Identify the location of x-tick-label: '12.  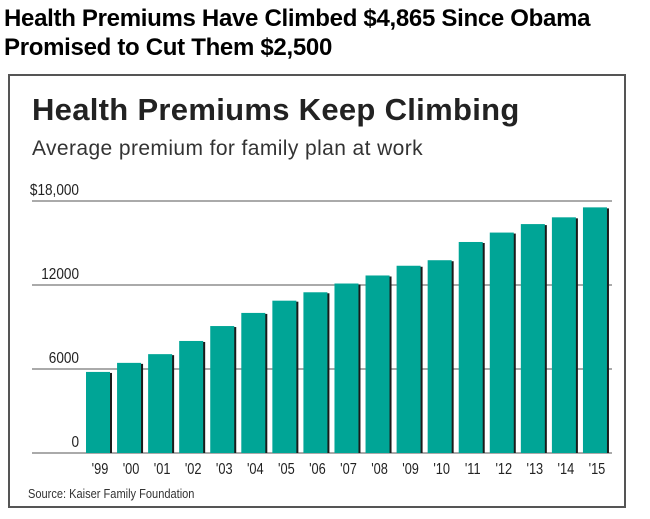
(503, 470).